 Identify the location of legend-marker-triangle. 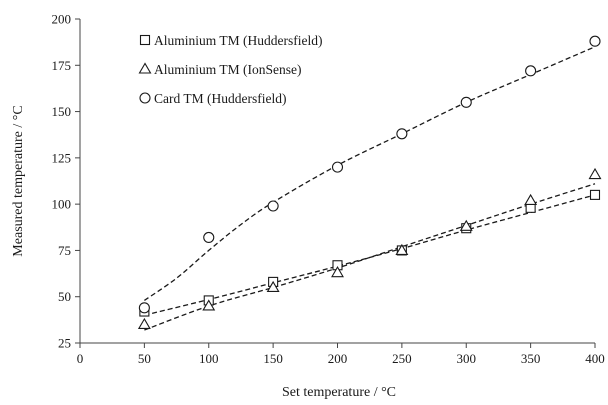
(145, 68).